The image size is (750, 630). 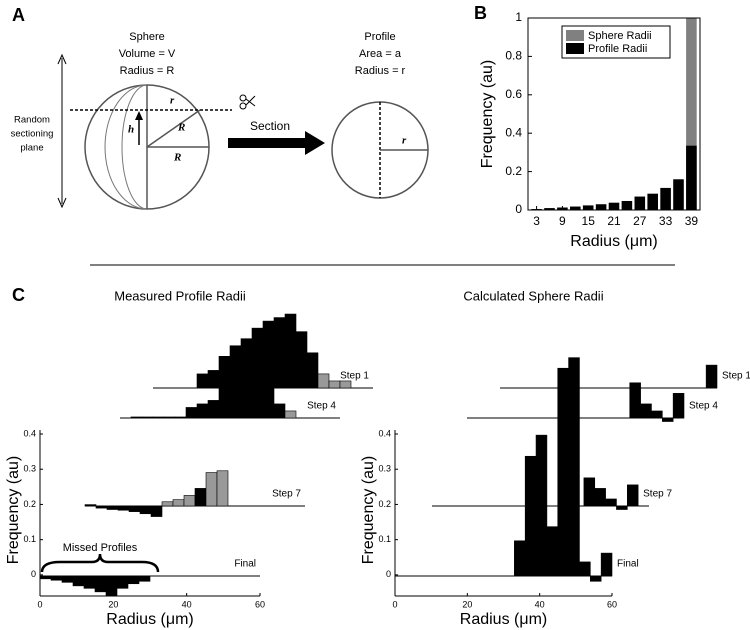 I want to click on y-tick-label: 0.8, so click(x=513, y=56).